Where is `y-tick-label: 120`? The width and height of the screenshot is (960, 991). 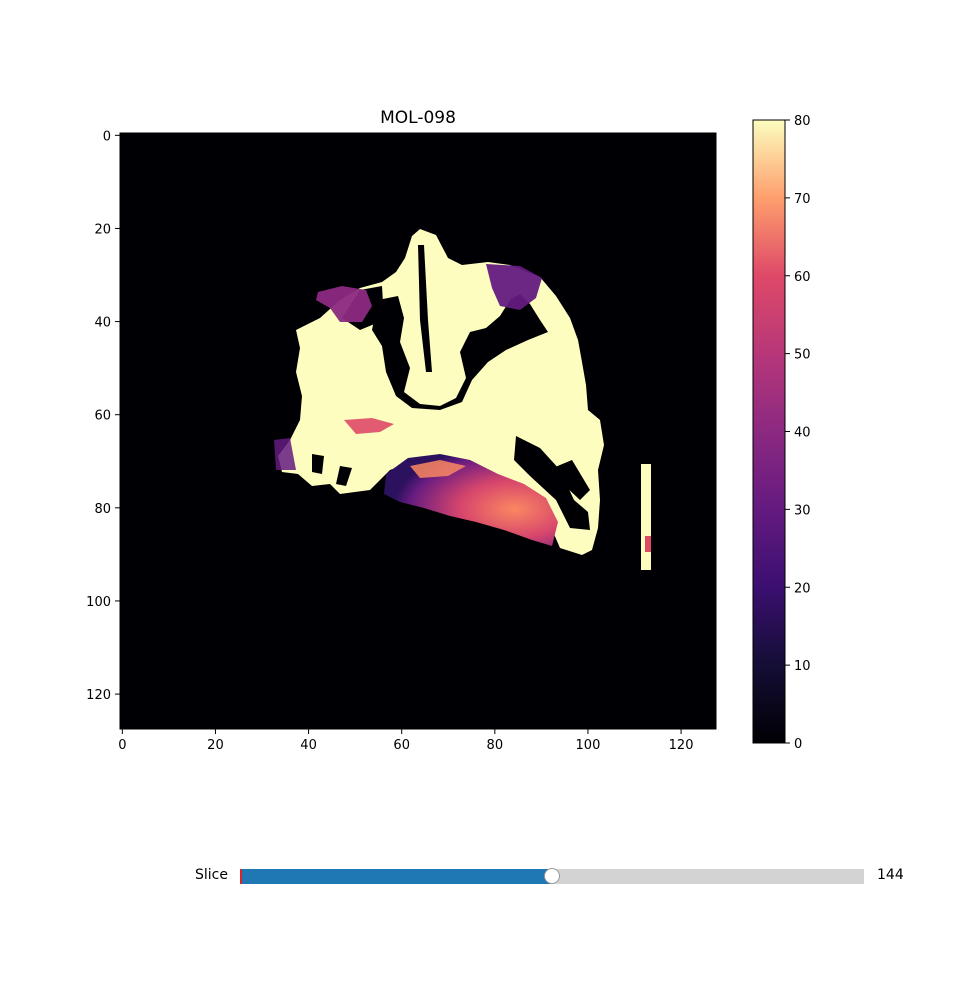 y-tick-label: 120 is located at coordinates (98, 695).